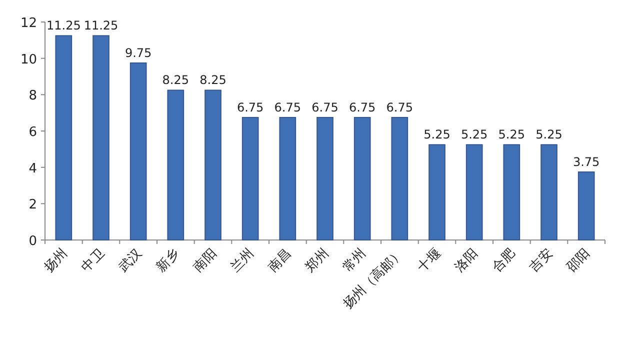  I want to click on x-tick-label: 南昌, so click(280, 261).